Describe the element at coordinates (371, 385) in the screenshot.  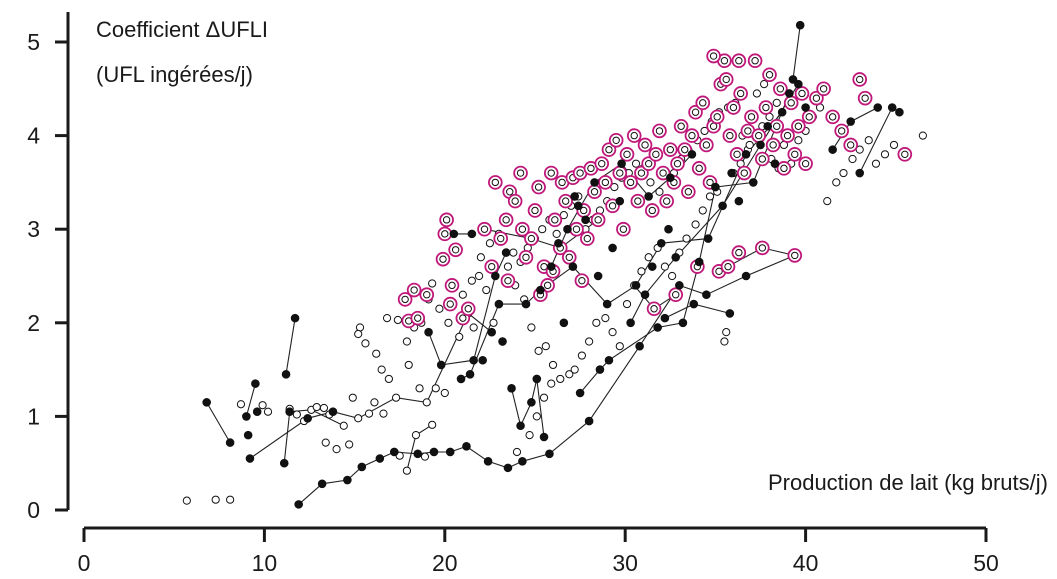
I see `trajectory-line` at that location.